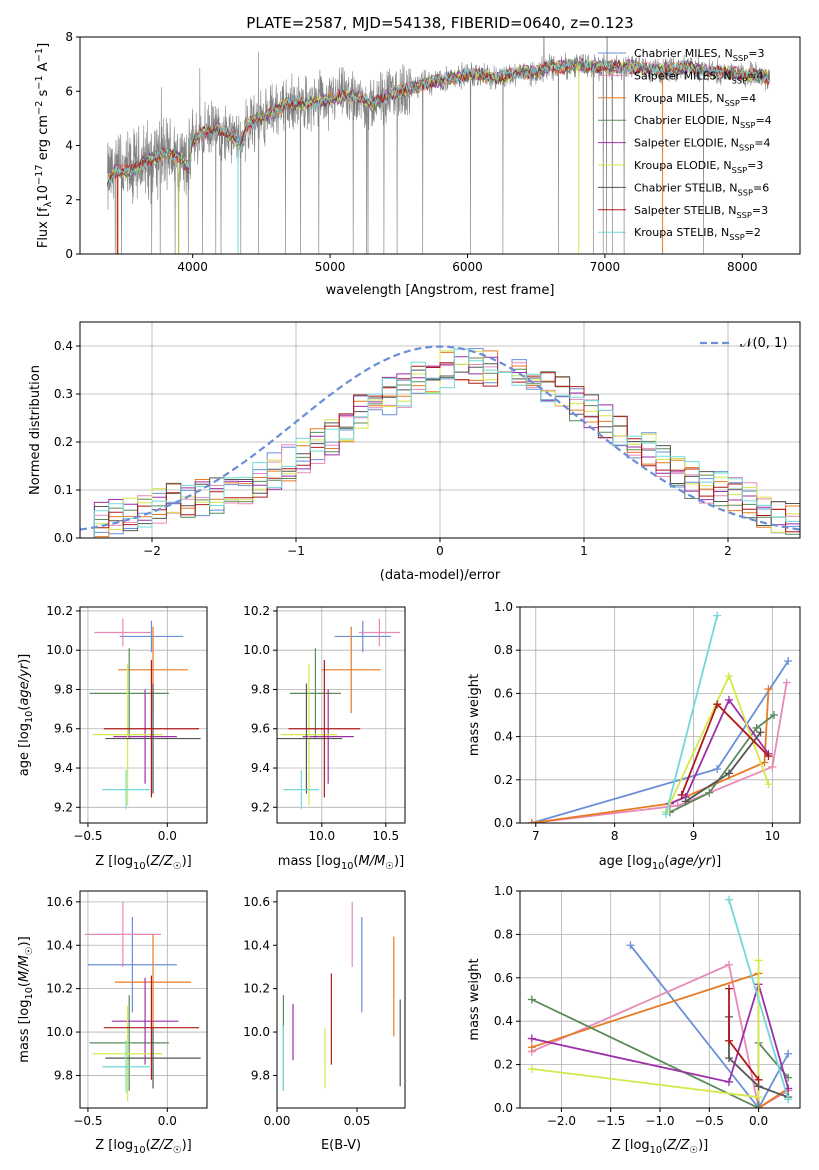 This screenshot has width=819, height=1170. I want to click on x-tick-label: 0, so click(440, 551).